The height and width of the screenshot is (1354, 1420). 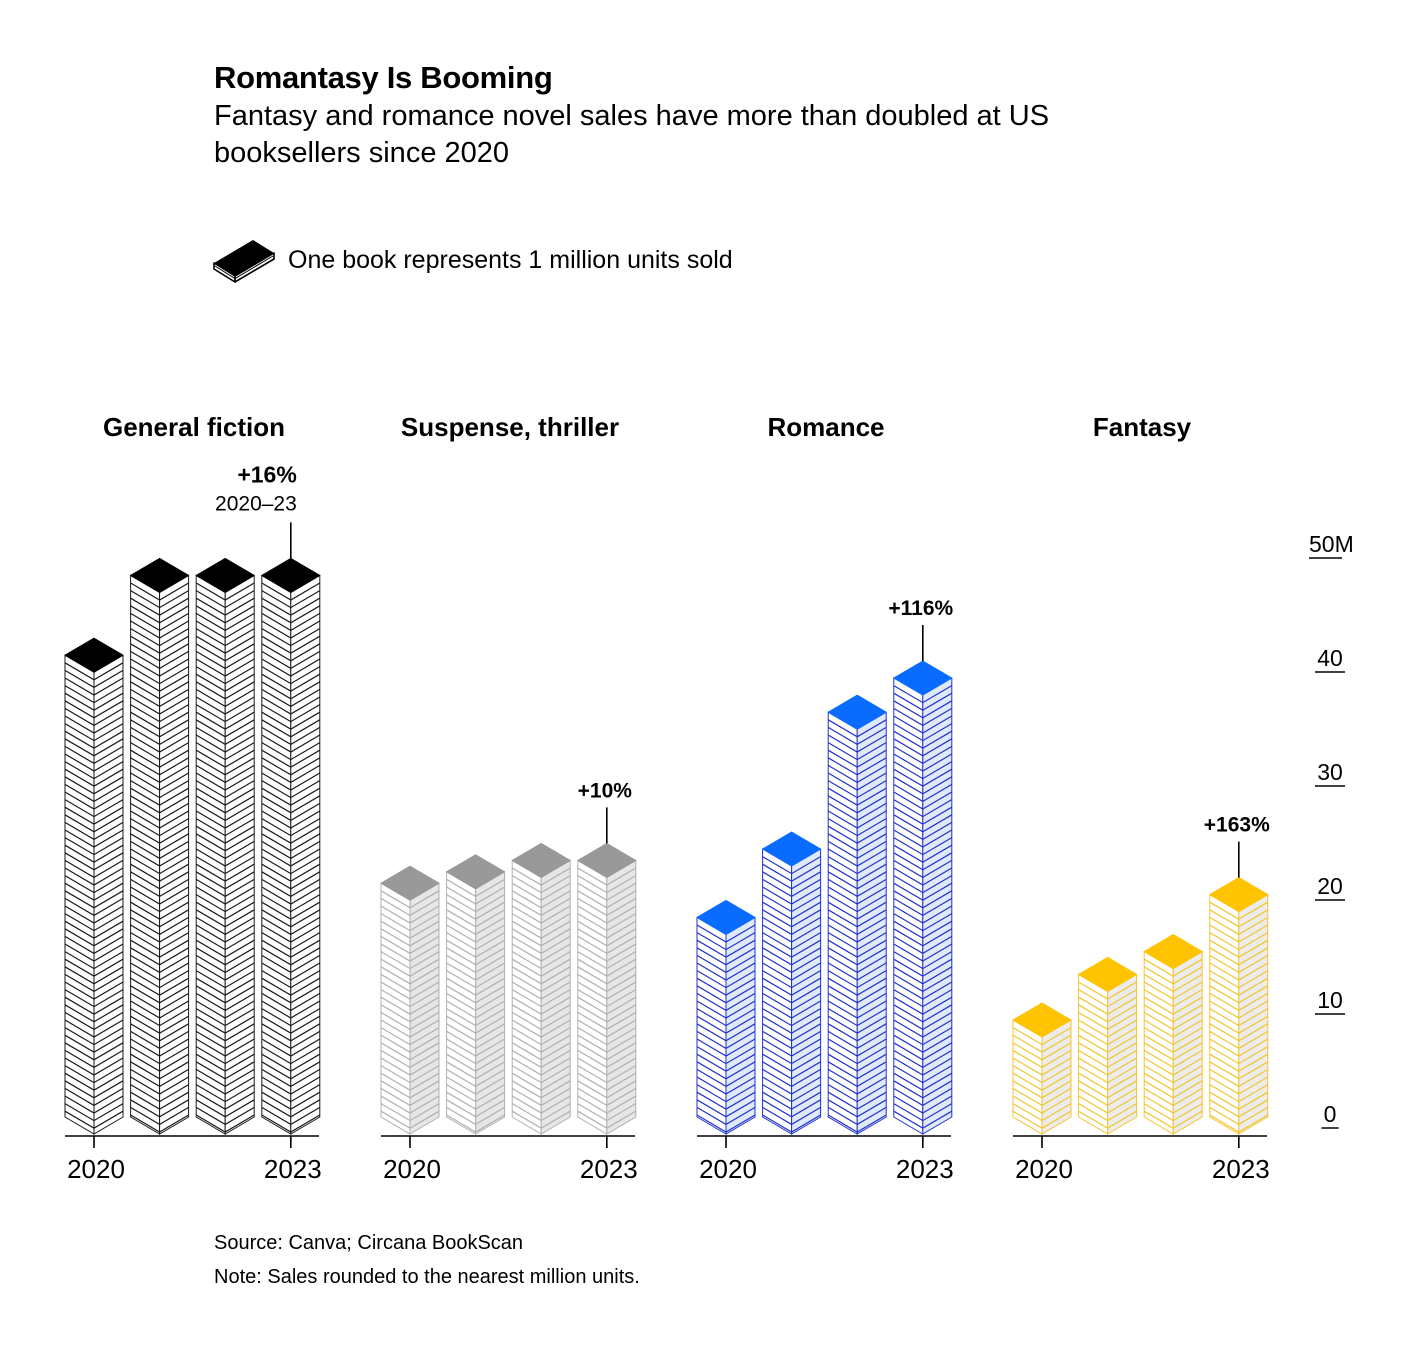 I want to click on panel-fantasy, so click(x=1140, y=1006).